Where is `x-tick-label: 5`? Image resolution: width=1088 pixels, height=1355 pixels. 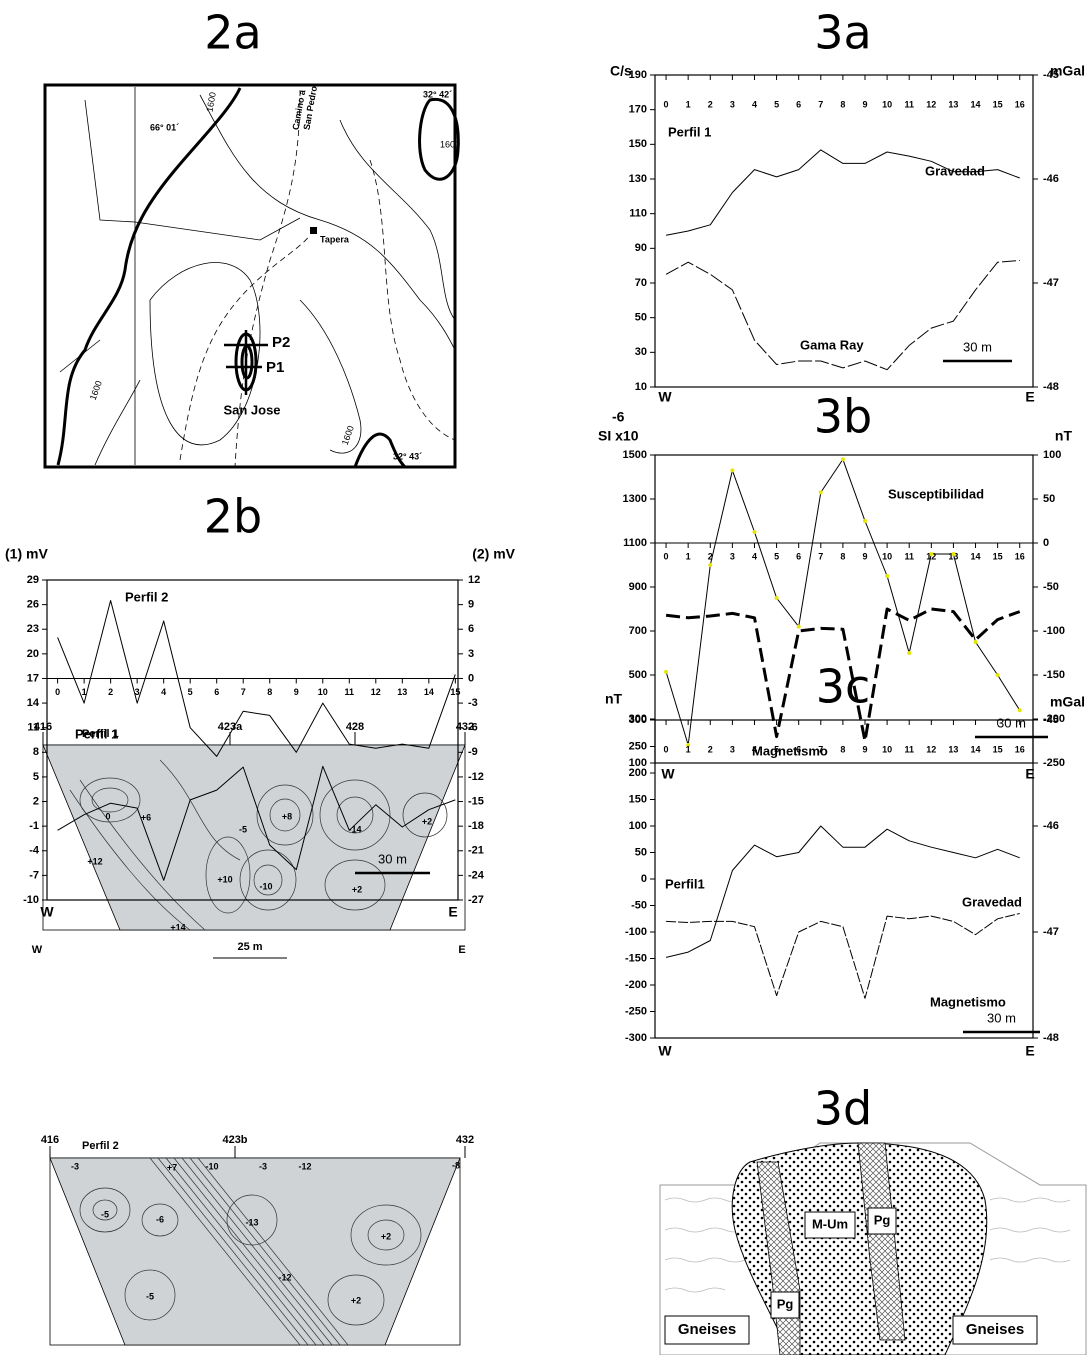 x-tick-label: 5 is located at coordinates (776, 556).